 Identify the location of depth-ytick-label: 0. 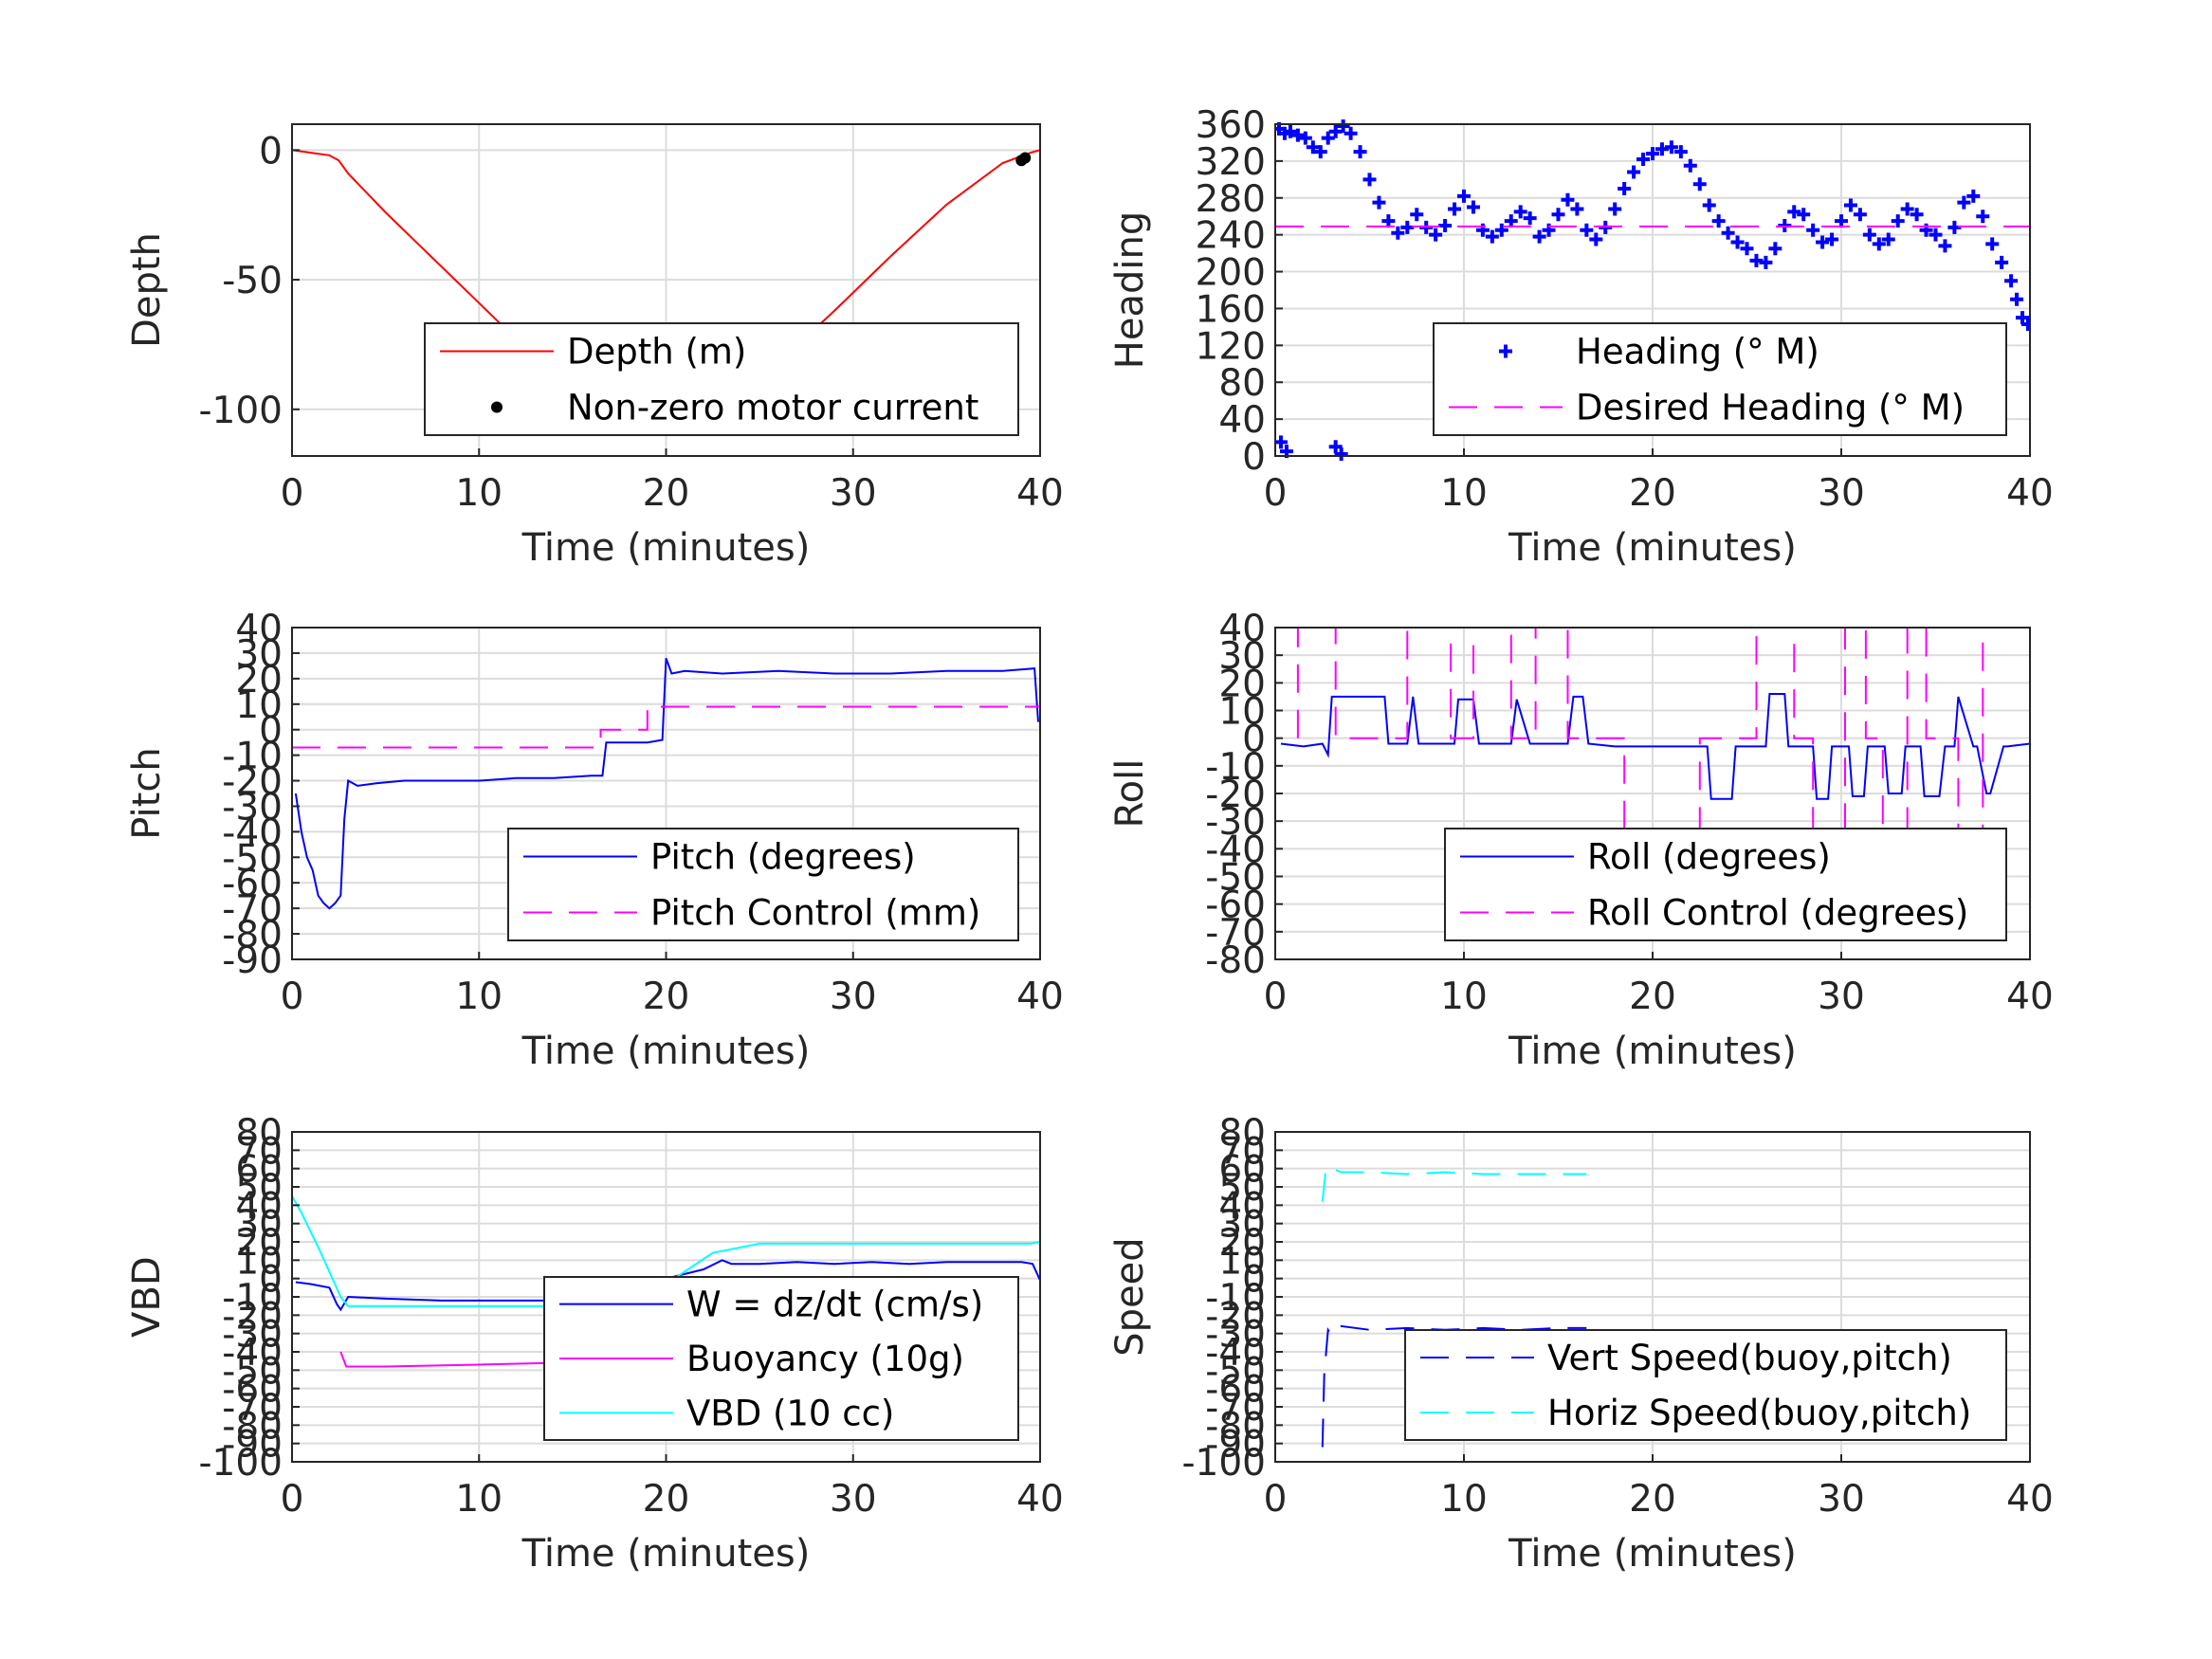
(271, 151).